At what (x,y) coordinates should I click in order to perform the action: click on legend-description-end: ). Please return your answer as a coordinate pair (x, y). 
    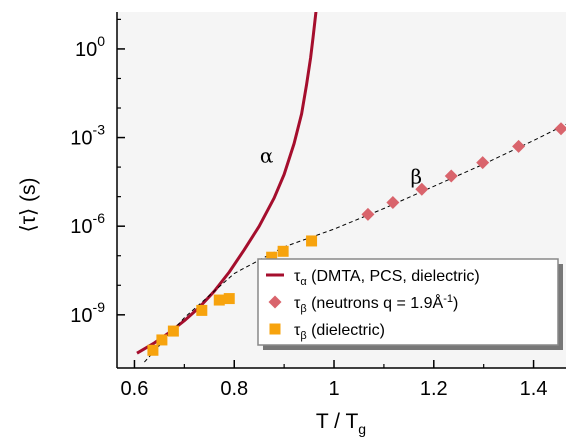
    Looking at the image, I should click on (455, 303).